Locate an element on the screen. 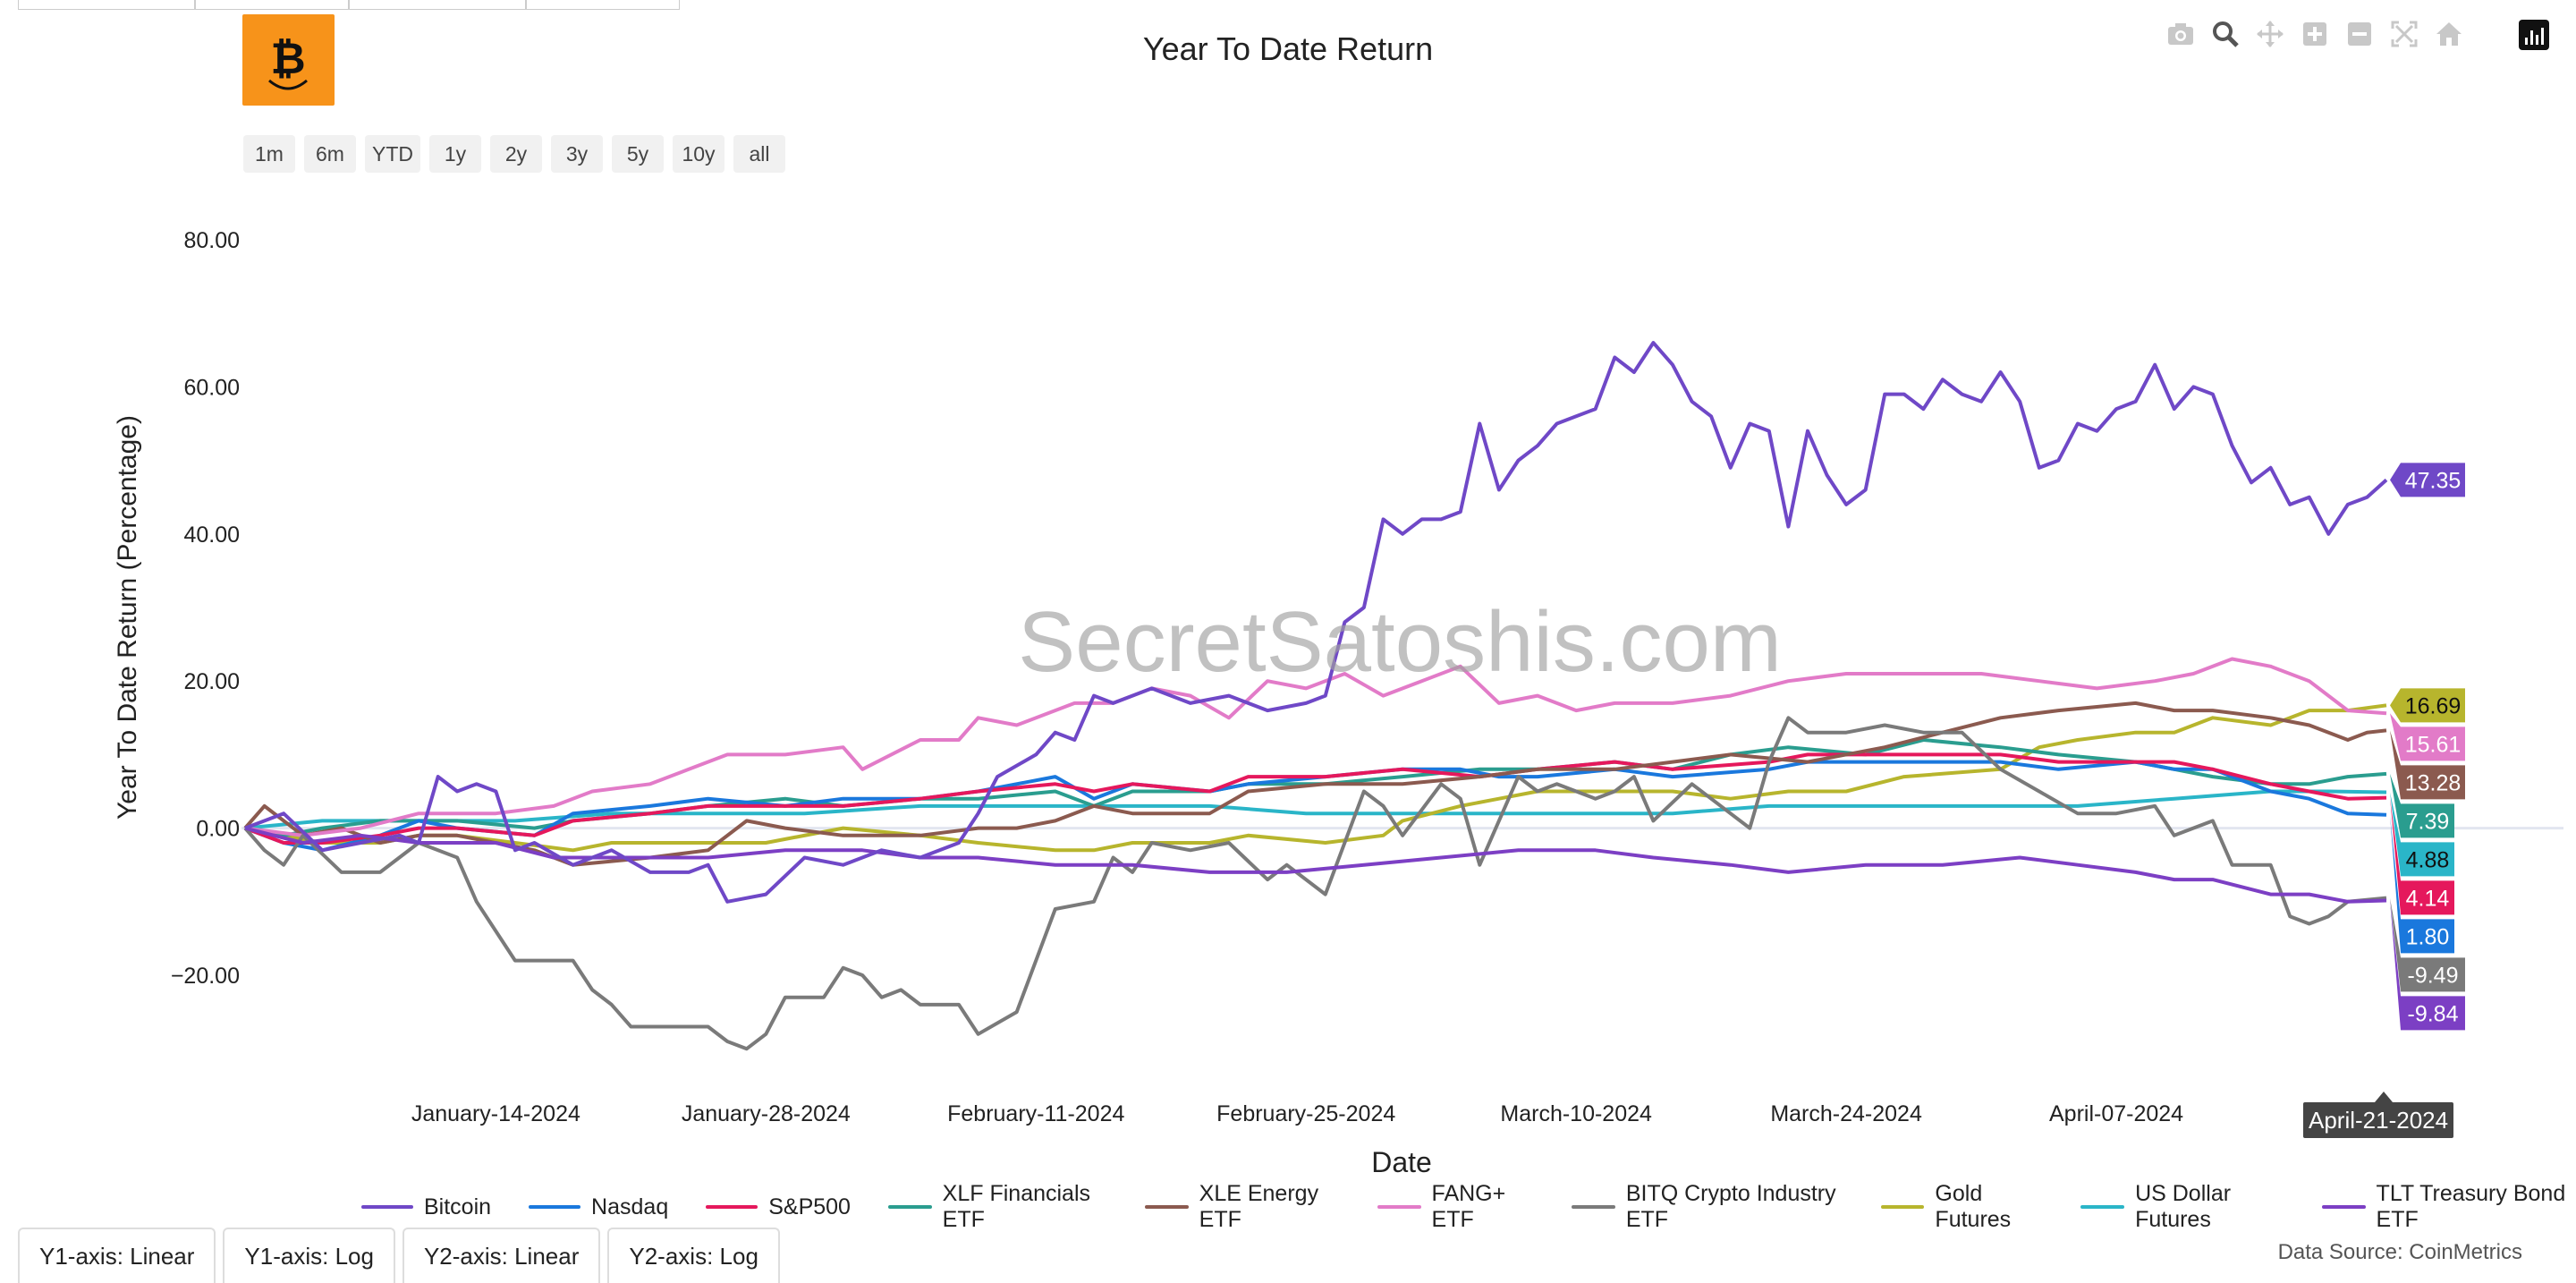  x-tick-label: January-28-2024 is located at coordinates (766, 1113).